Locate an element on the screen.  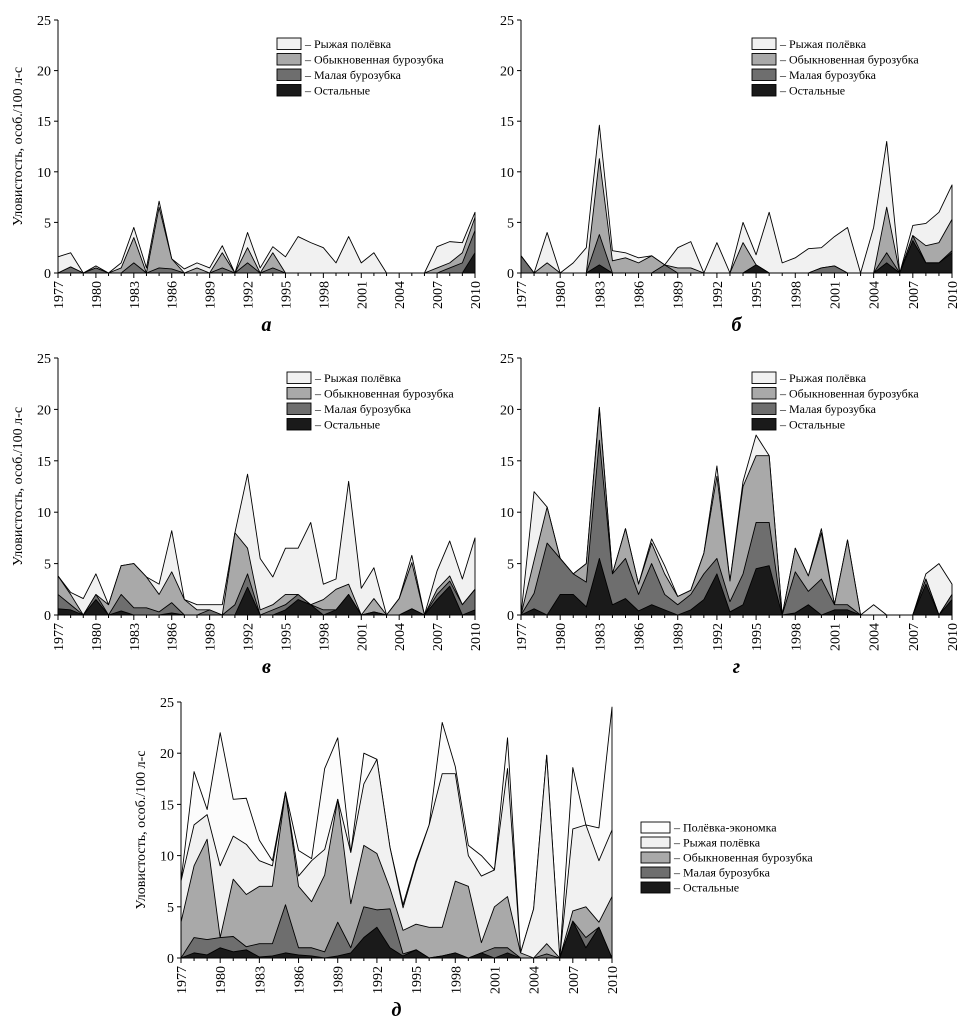
chart-д-y-tick-label: 5 is located at coordinates (170, 908).